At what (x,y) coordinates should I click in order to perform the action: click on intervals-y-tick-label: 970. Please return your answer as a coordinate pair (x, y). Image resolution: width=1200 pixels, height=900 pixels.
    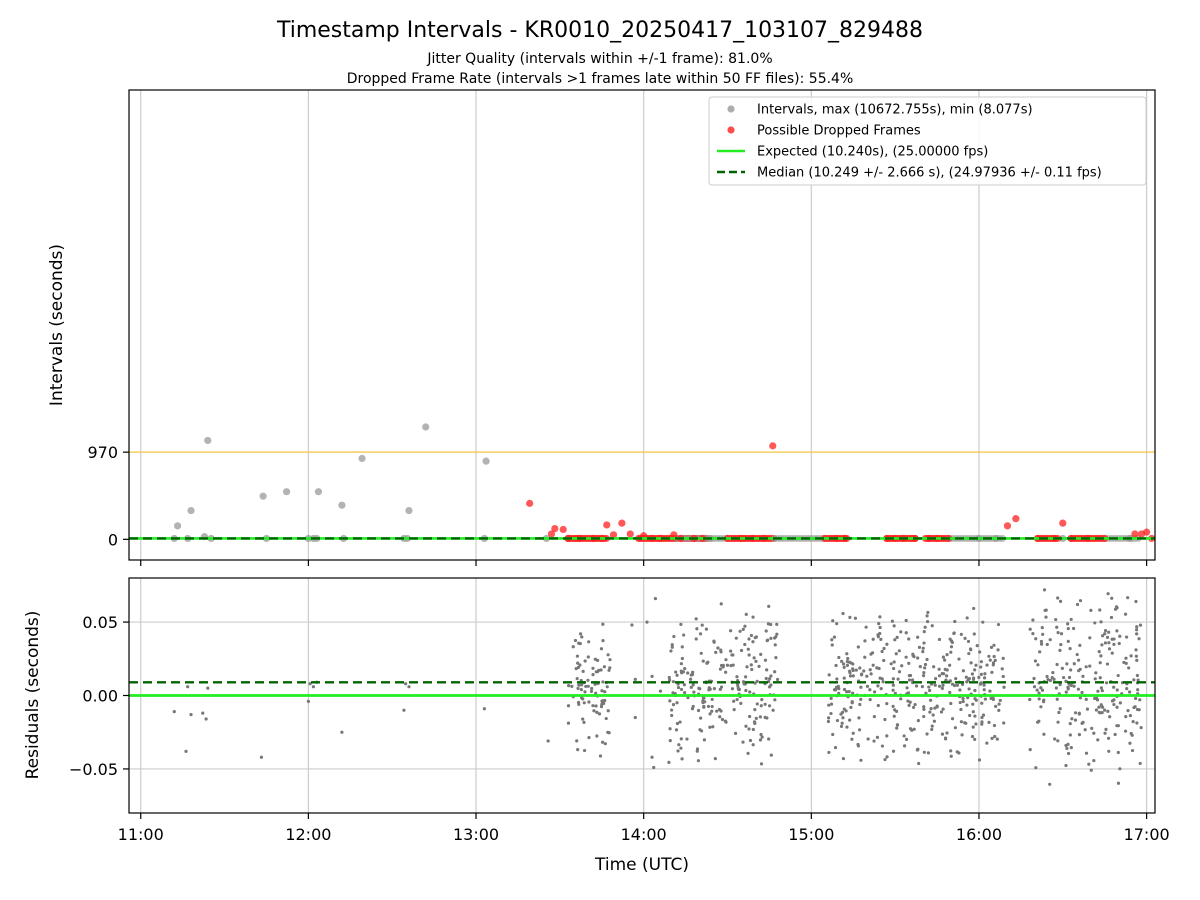
    Looking at the image, I should click on (102, 452).